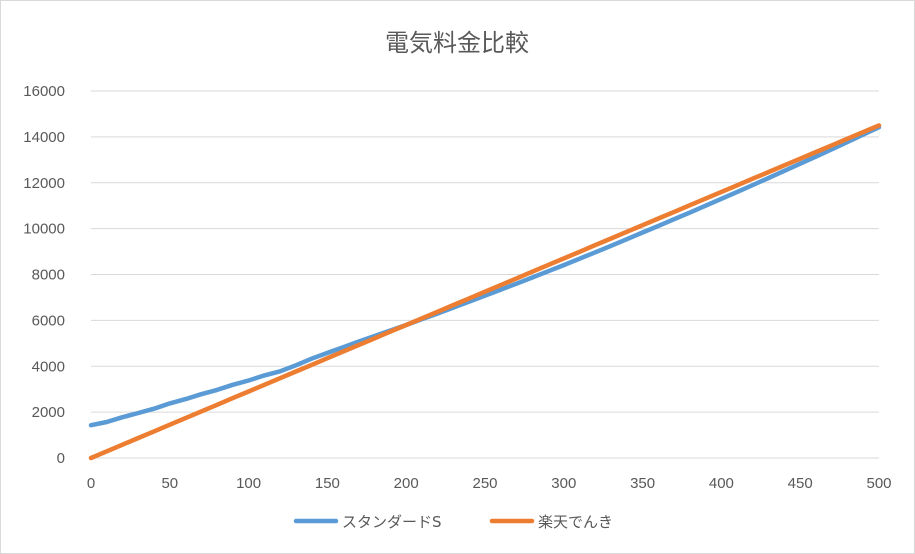 Image resolution: width=915 pixels, height=554 pixels. What do you see at coordinates (642, 483) in the screenshot?
I see `x-tick-label: 350` at bounding box center [642, 483].